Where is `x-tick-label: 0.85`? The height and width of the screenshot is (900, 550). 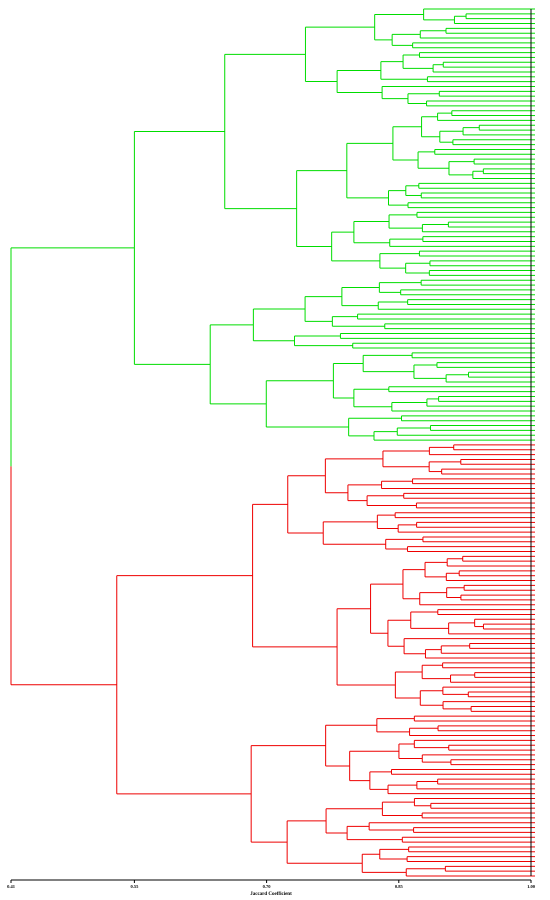 x-tick-label: 0.85 is located at coordinates (399, 886).